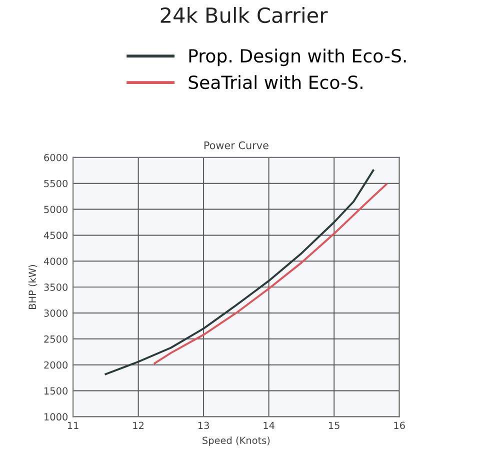  Describe the element at coordinates (138, 425) in the screenshot. I see `x-tick-label: 12` at that location.